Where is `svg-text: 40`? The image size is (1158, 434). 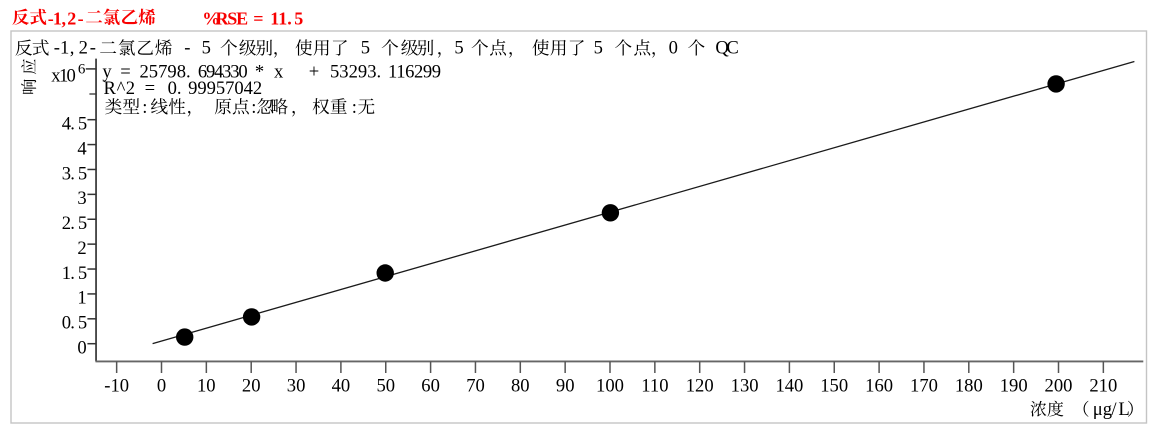 svg-text: 40 is located at coordinates (341, 386).